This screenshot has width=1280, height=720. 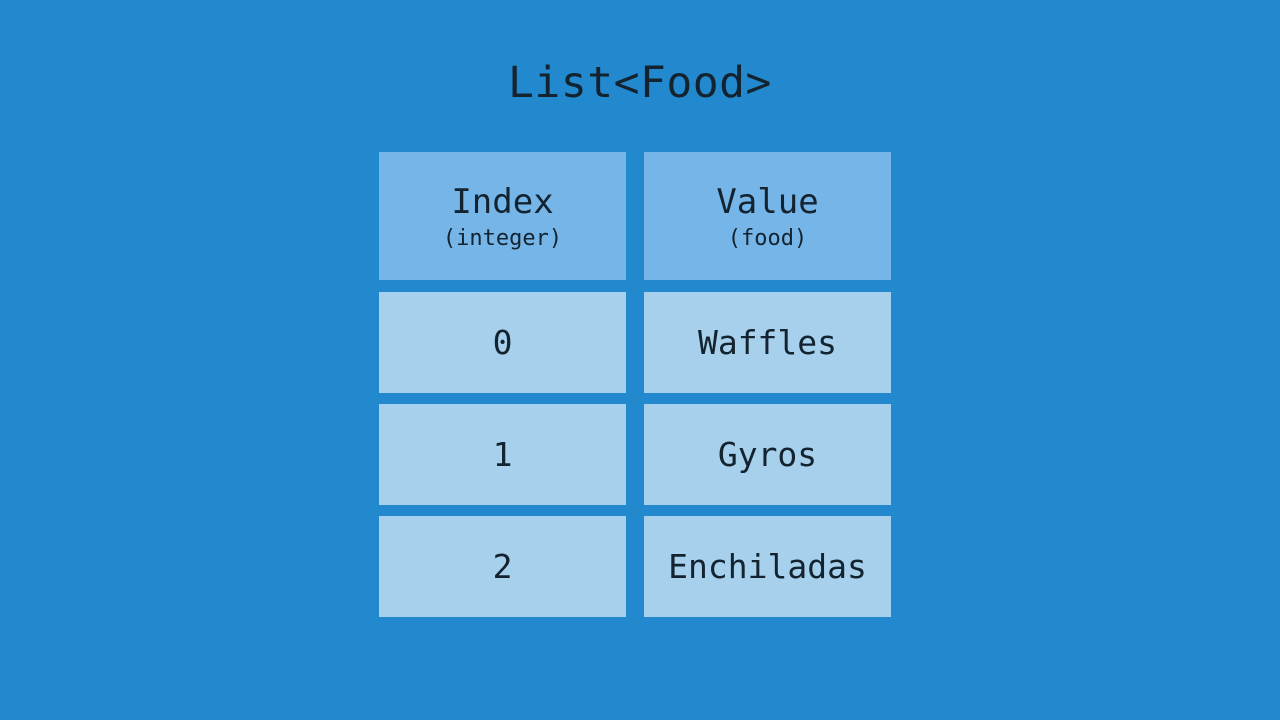 I want to click on cell-value-2-text: Enchiladas, so click(x=767, y=566).